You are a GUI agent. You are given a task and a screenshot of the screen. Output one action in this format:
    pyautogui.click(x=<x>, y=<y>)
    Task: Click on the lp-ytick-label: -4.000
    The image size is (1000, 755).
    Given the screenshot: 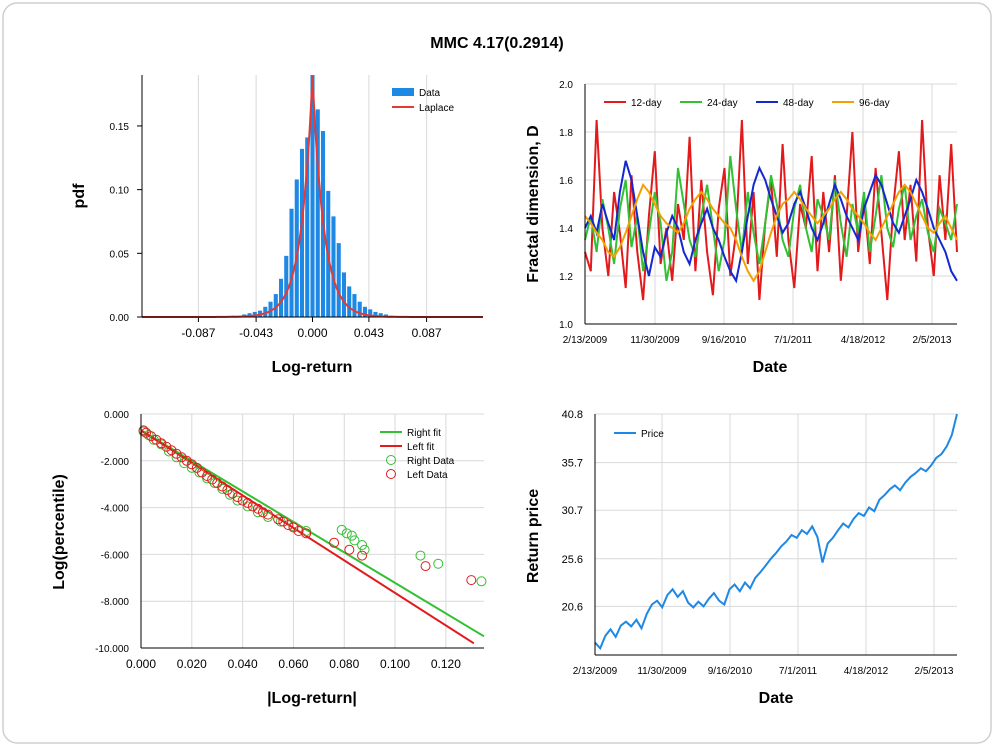 What is the action you would take?
    pyautogui.click(x=115, y=509)
    